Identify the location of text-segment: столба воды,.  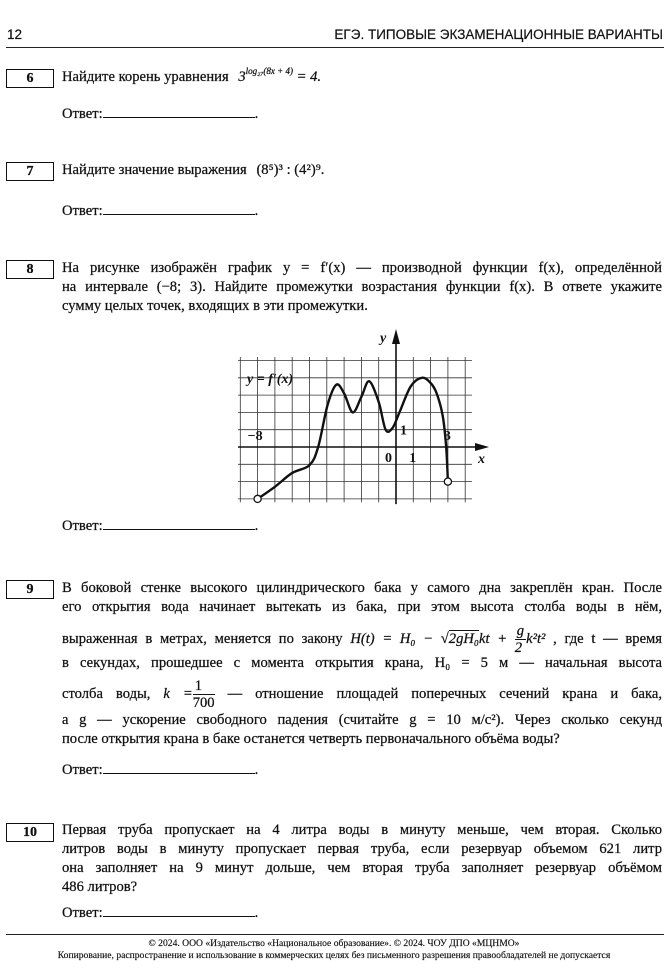
(106, 694).